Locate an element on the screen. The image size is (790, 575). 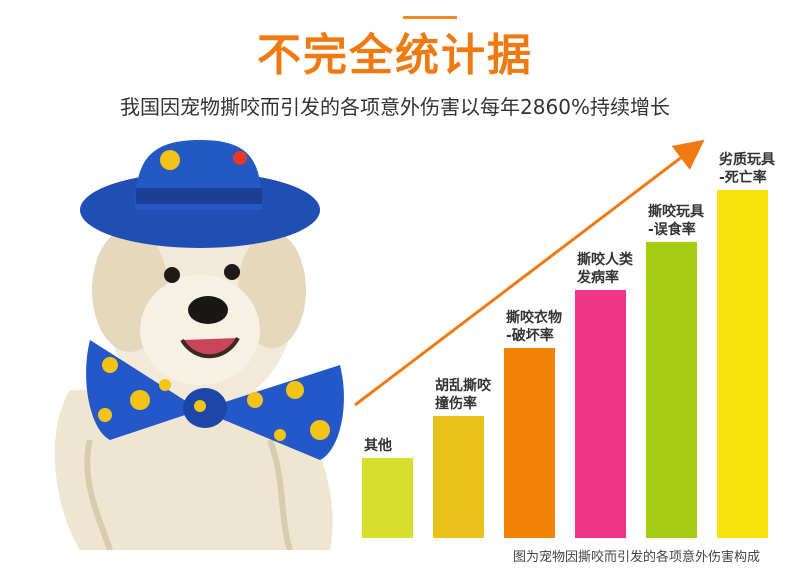
bar-label-3-line-2: -破坏率 is located at coordinates (530, 335).